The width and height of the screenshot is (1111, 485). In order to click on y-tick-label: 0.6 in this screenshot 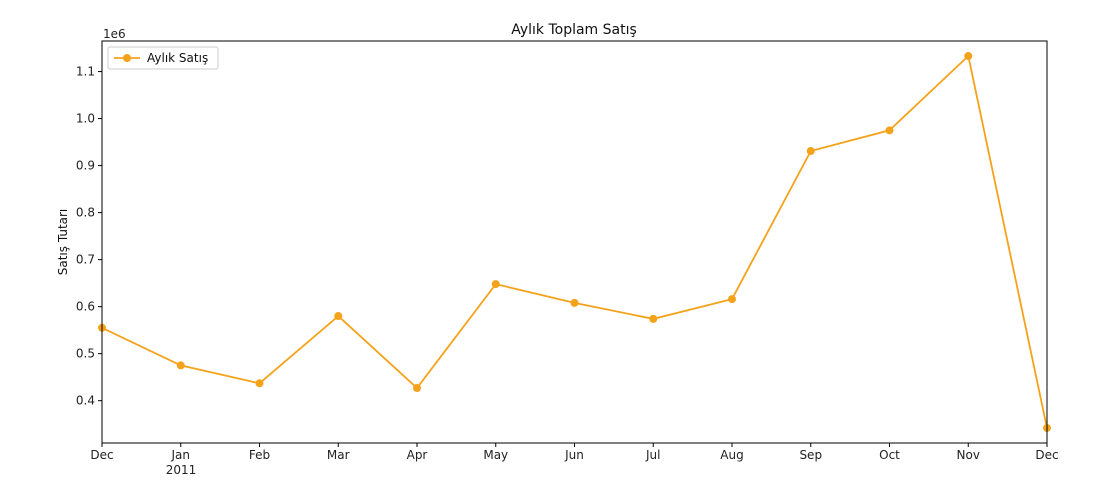, I will do `click(85, 307)`.